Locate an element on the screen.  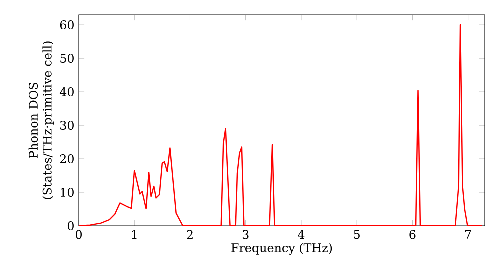
x-tick-label: 0 is located at coordinates (79, 235).